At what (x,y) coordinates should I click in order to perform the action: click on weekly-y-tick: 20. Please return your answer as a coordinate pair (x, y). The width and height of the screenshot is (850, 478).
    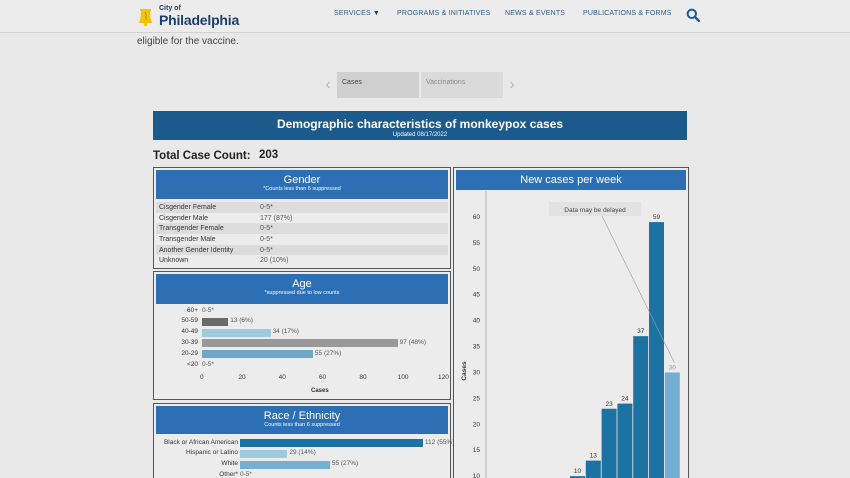
    Looking at the image, I should click on (477, 424).